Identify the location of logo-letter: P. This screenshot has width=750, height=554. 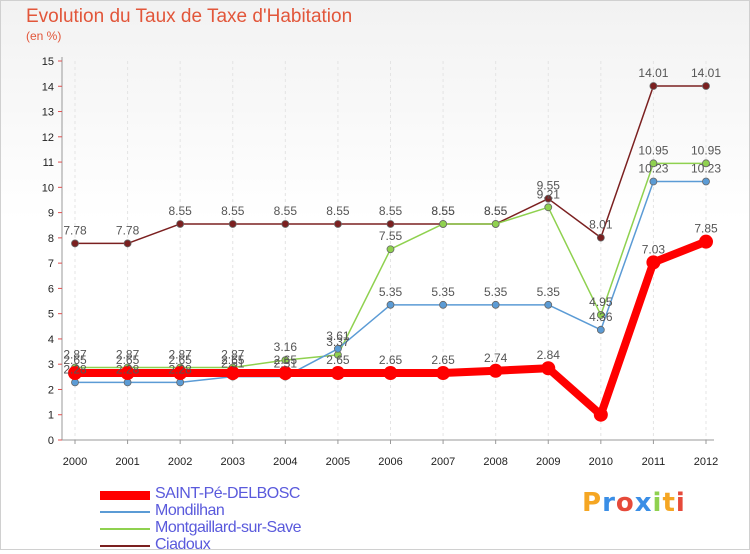
(592, 503).